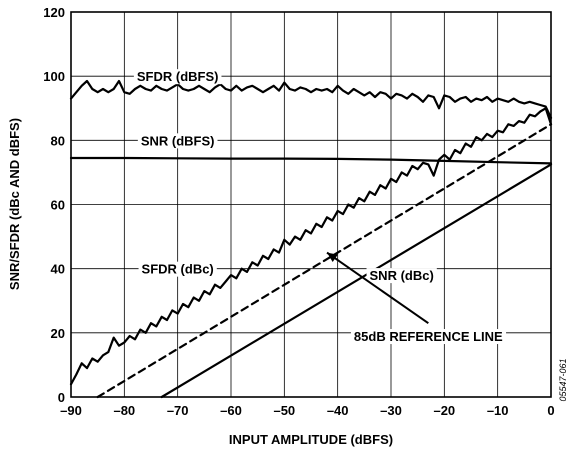  Describe the element at coordinates (231, 410) in the screenshot. I see `x-tick-label-3: –60` at that location.